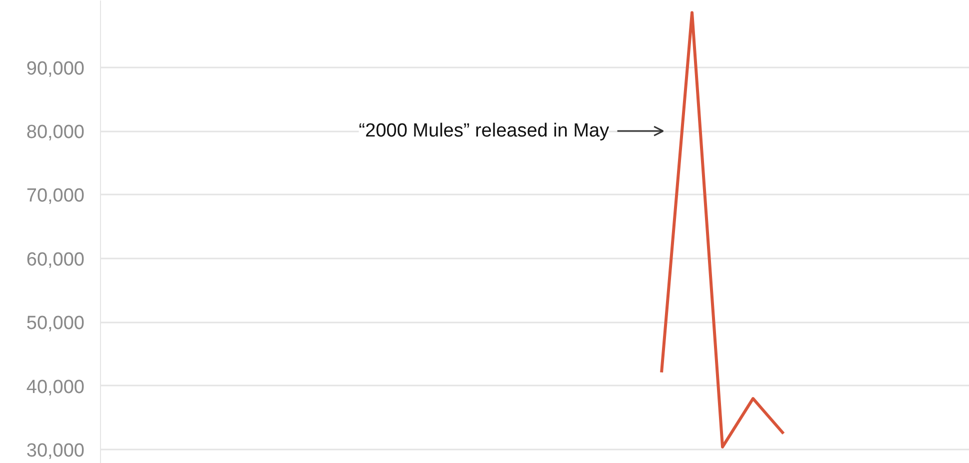 This screenshot has width=969, height=463. Describe the element at coordinates (484, 131) in the screenshot. I see `annotation: “2000 Mules” released in May` at that location.